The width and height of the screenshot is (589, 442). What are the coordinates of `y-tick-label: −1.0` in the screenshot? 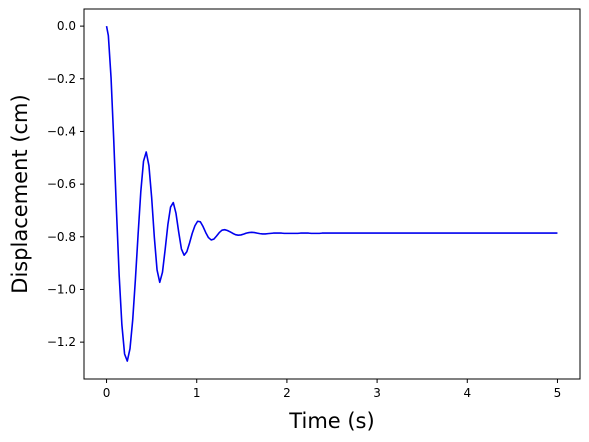 It's located at (61, 289).